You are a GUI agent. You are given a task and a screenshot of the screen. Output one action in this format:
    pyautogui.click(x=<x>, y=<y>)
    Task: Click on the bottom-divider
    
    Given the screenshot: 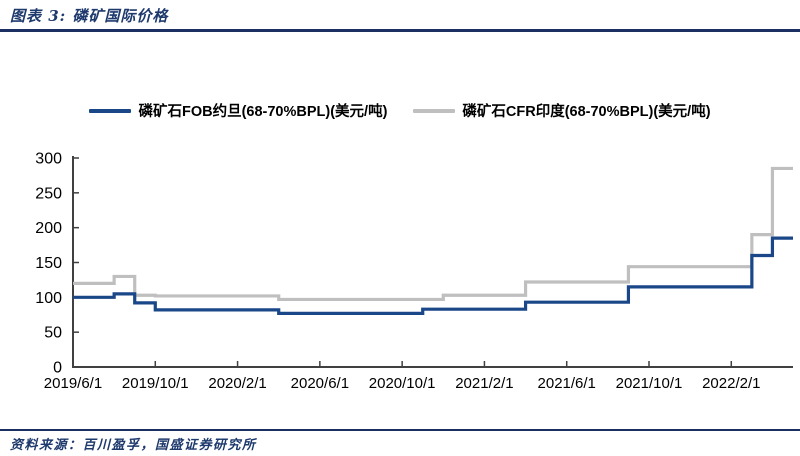 What is the action you would take?
    pyautogui.click(x=400, y=430)
    